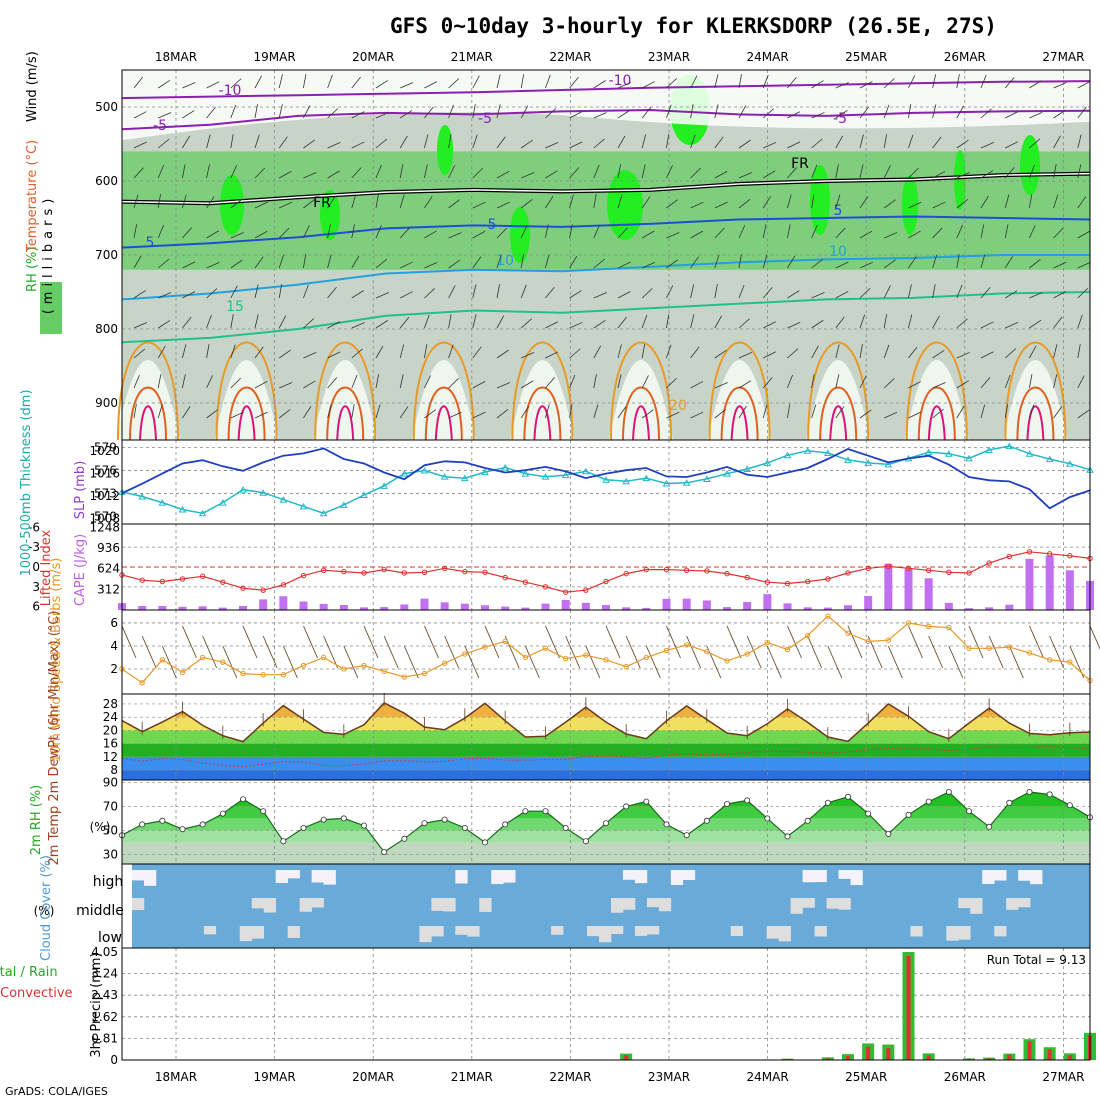 The image size is (1100, 1100). Describe the element at coordinates (48, 254) in the screenshot. I see `upper-air-axis-label: (millibars)` at that location.